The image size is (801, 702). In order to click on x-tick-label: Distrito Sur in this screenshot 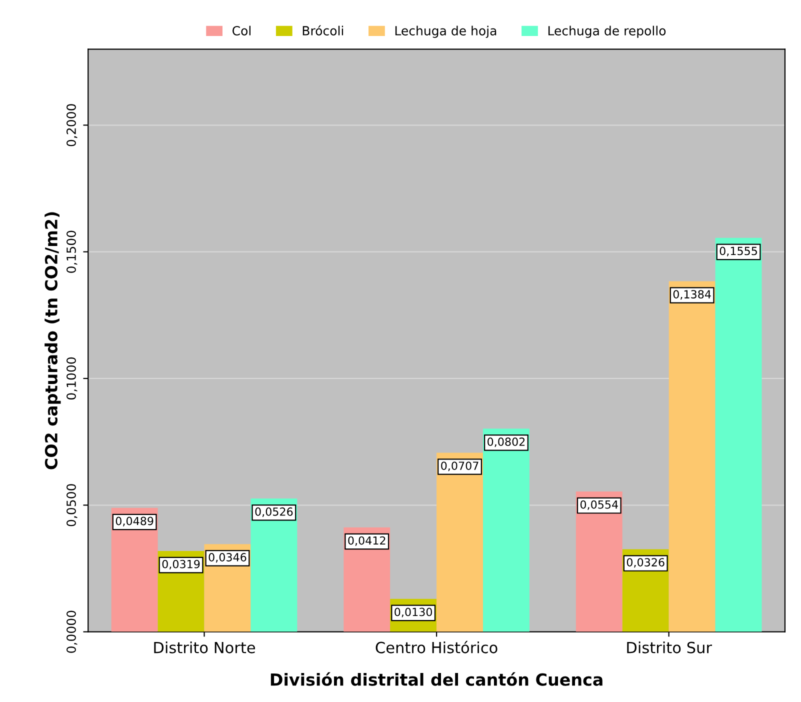, I will do `click(669, 648)`.